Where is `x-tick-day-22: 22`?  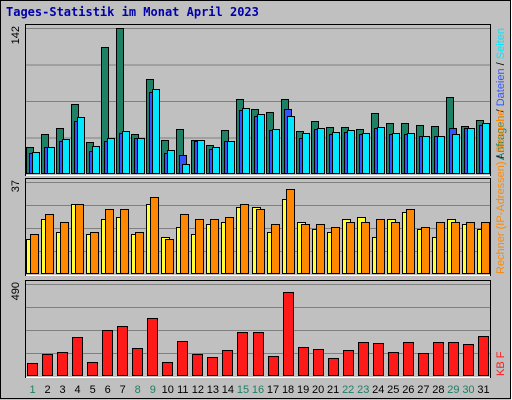 x-tick-day-22: 22 is located at coordinates (348, 390).